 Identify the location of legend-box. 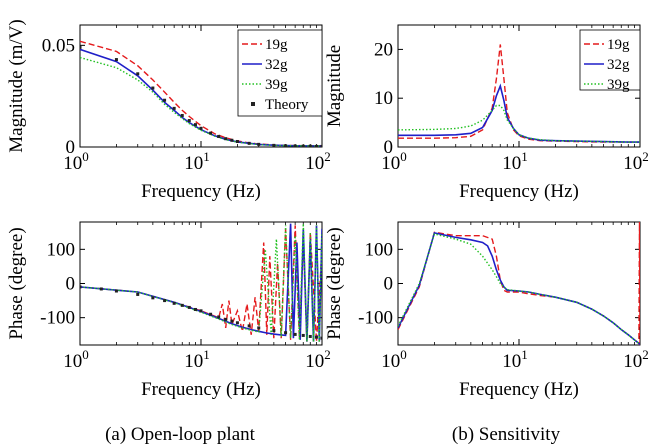
(610, 60).